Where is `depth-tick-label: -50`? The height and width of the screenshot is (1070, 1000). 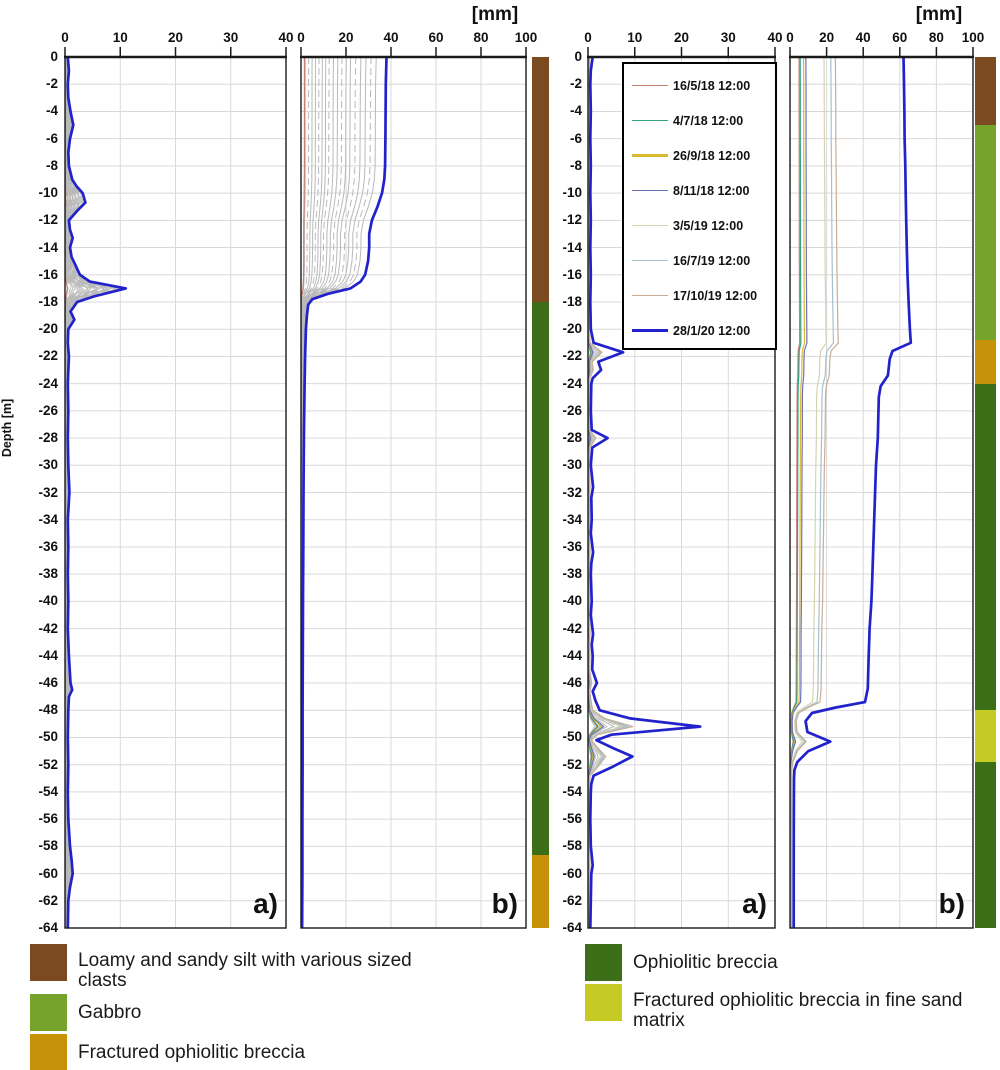
depth-tick-label: -50 is located at coordinates (572, 737).